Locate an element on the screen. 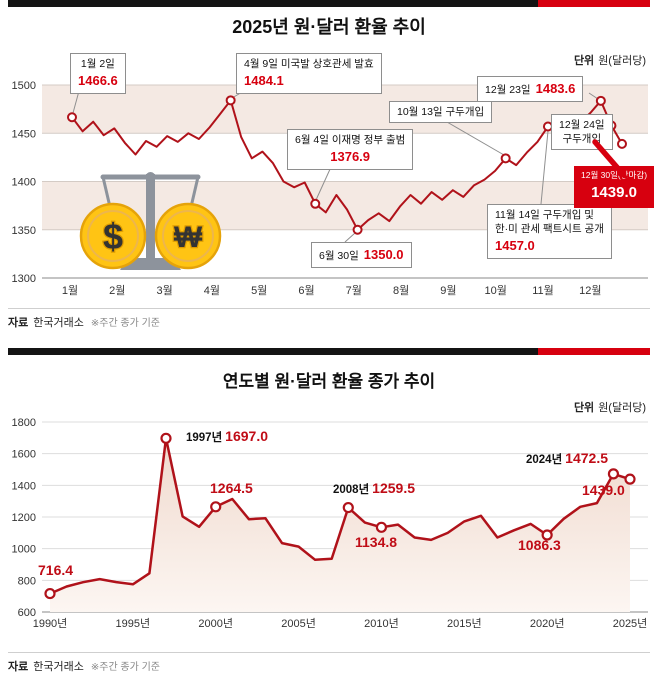 This screenshot has height=691, width=658. chart1-source: 자료 한국거래소 ※주간 종가 기준 is located at coordinates (84, 322).